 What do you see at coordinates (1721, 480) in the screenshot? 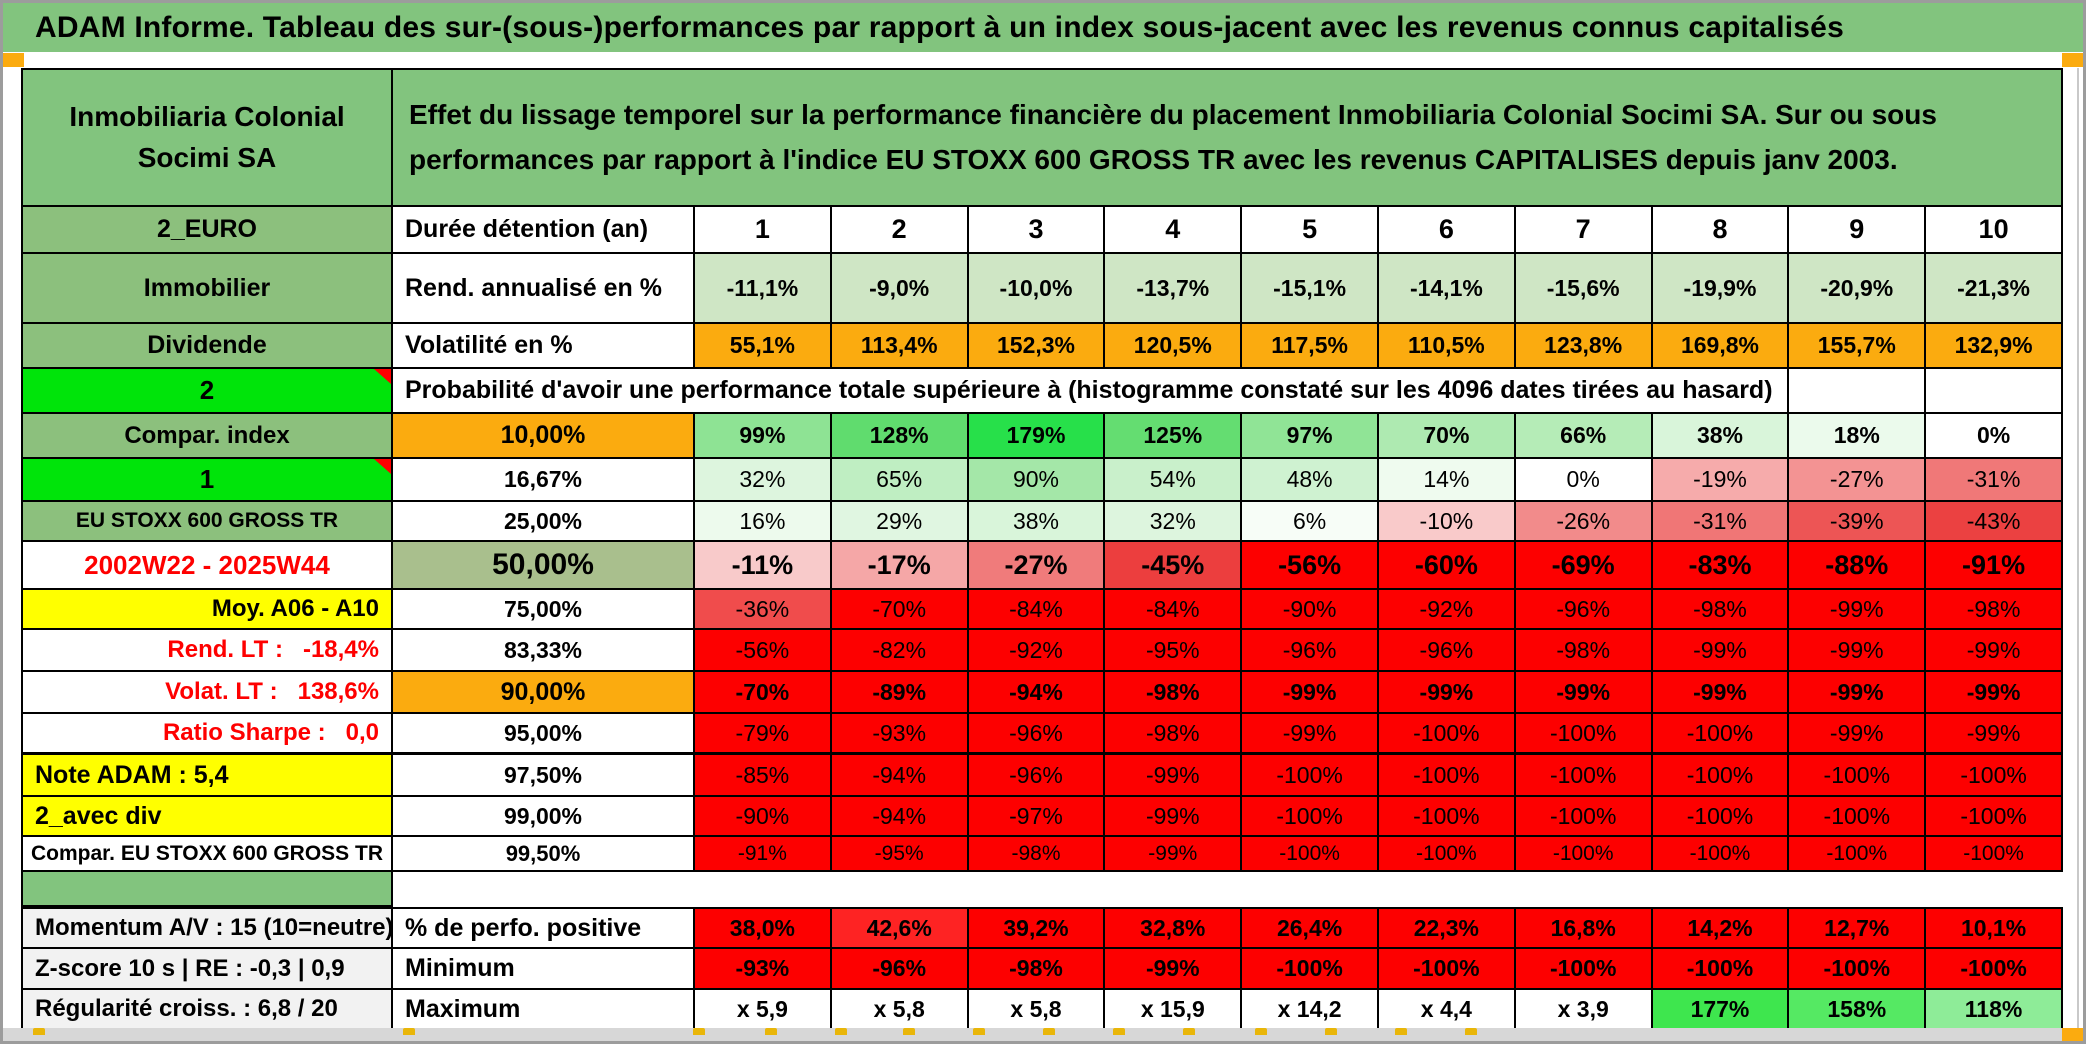
I see `data-cell: -19%` at bounding box center [1721, 480].